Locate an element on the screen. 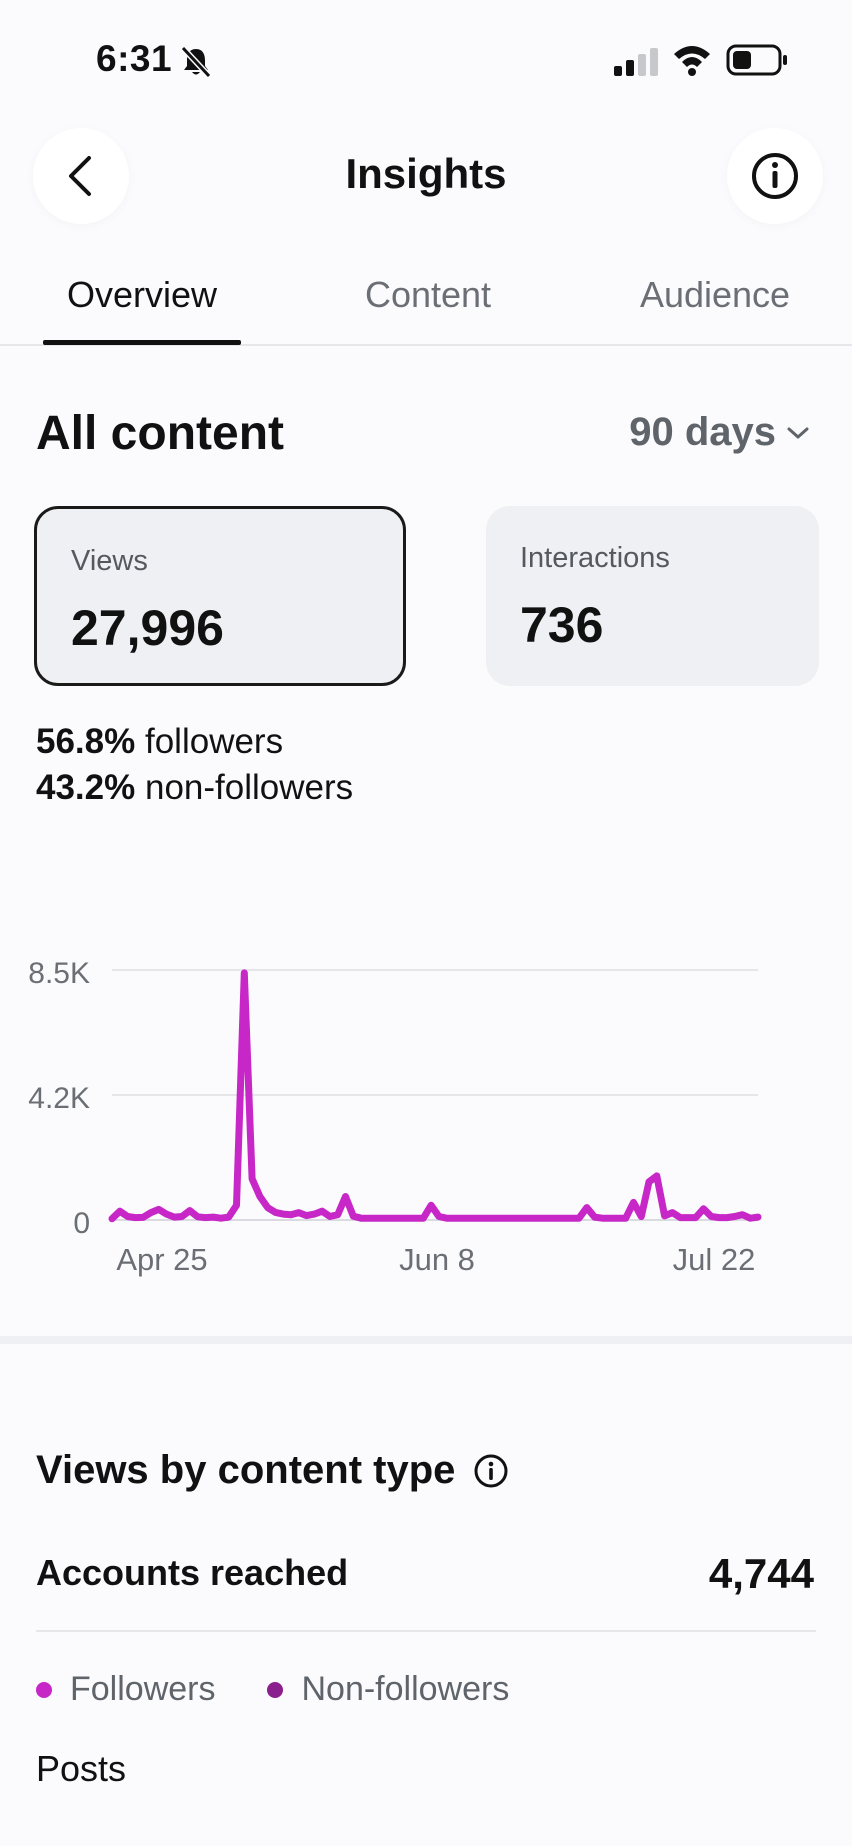 This screenshot has height=1846, width=852. nonfollowers-pct-label: non-followers is located at coordinates (249, 787).